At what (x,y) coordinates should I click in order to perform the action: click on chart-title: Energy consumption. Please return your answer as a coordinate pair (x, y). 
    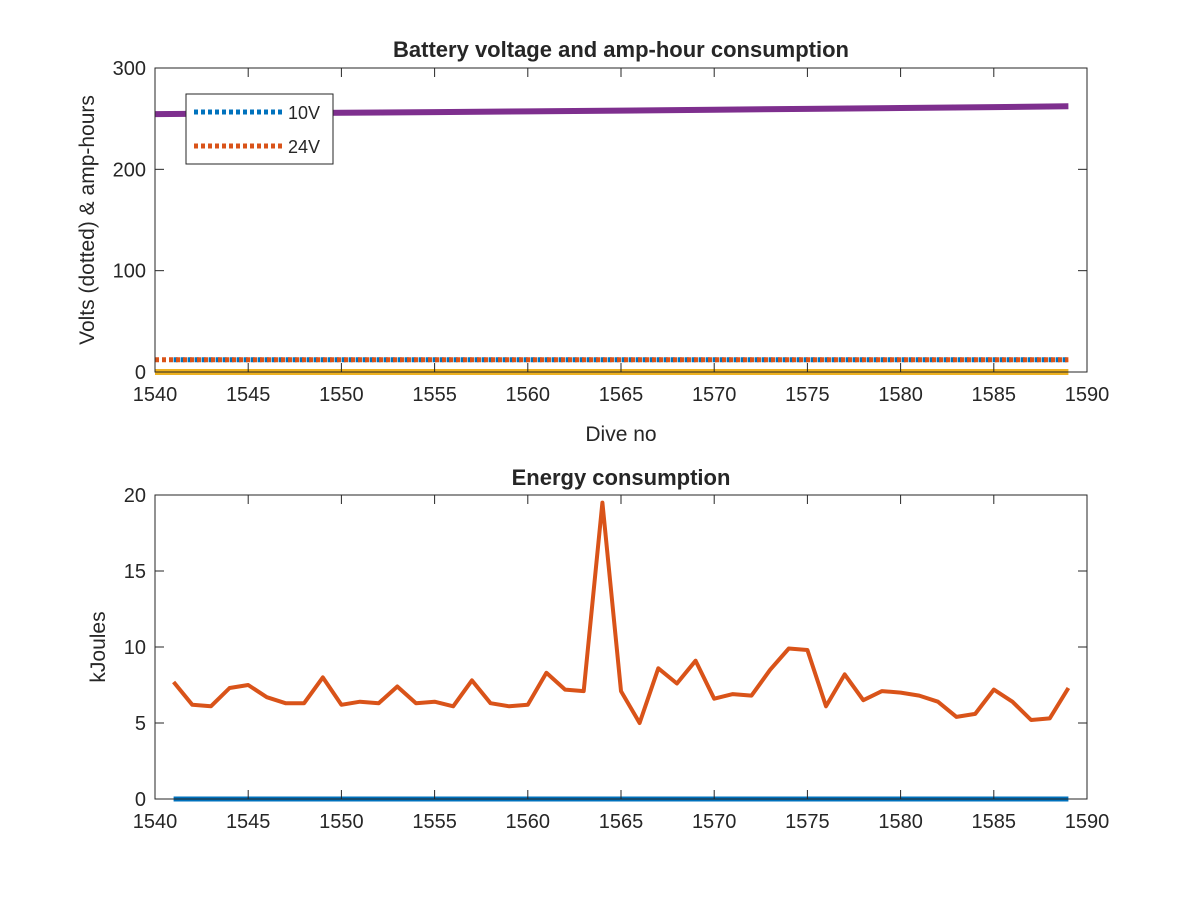
    Looking at the image, I should click on (621, 477).